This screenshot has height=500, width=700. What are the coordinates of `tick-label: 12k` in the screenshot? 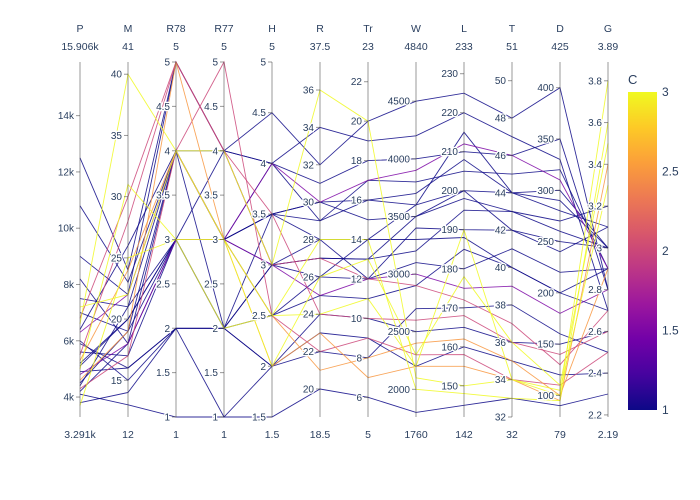 It's located at (66, 172).